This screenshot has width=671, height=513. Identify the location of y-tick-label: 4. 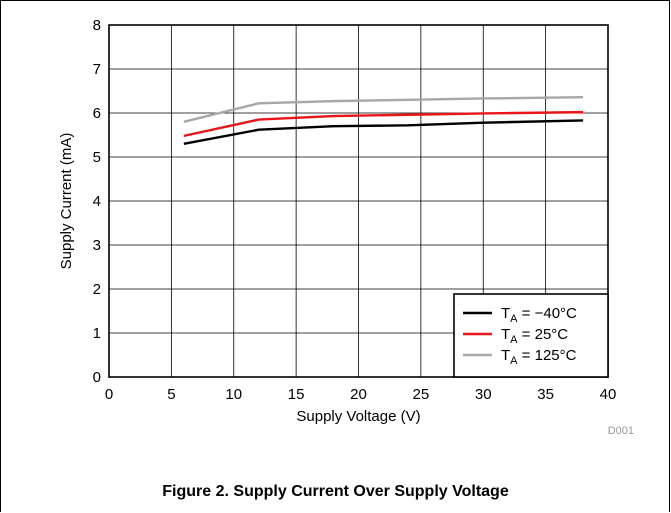
(97, 201).